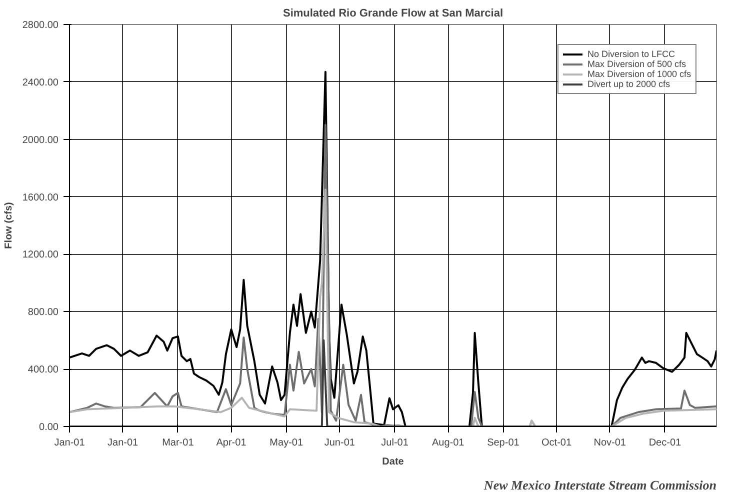 The image size is (741, 497). What do you see at coordinates (448, 443) in the screenshot?
I see `x-tick-label: Aug-01` at bounding box center [448, 443].